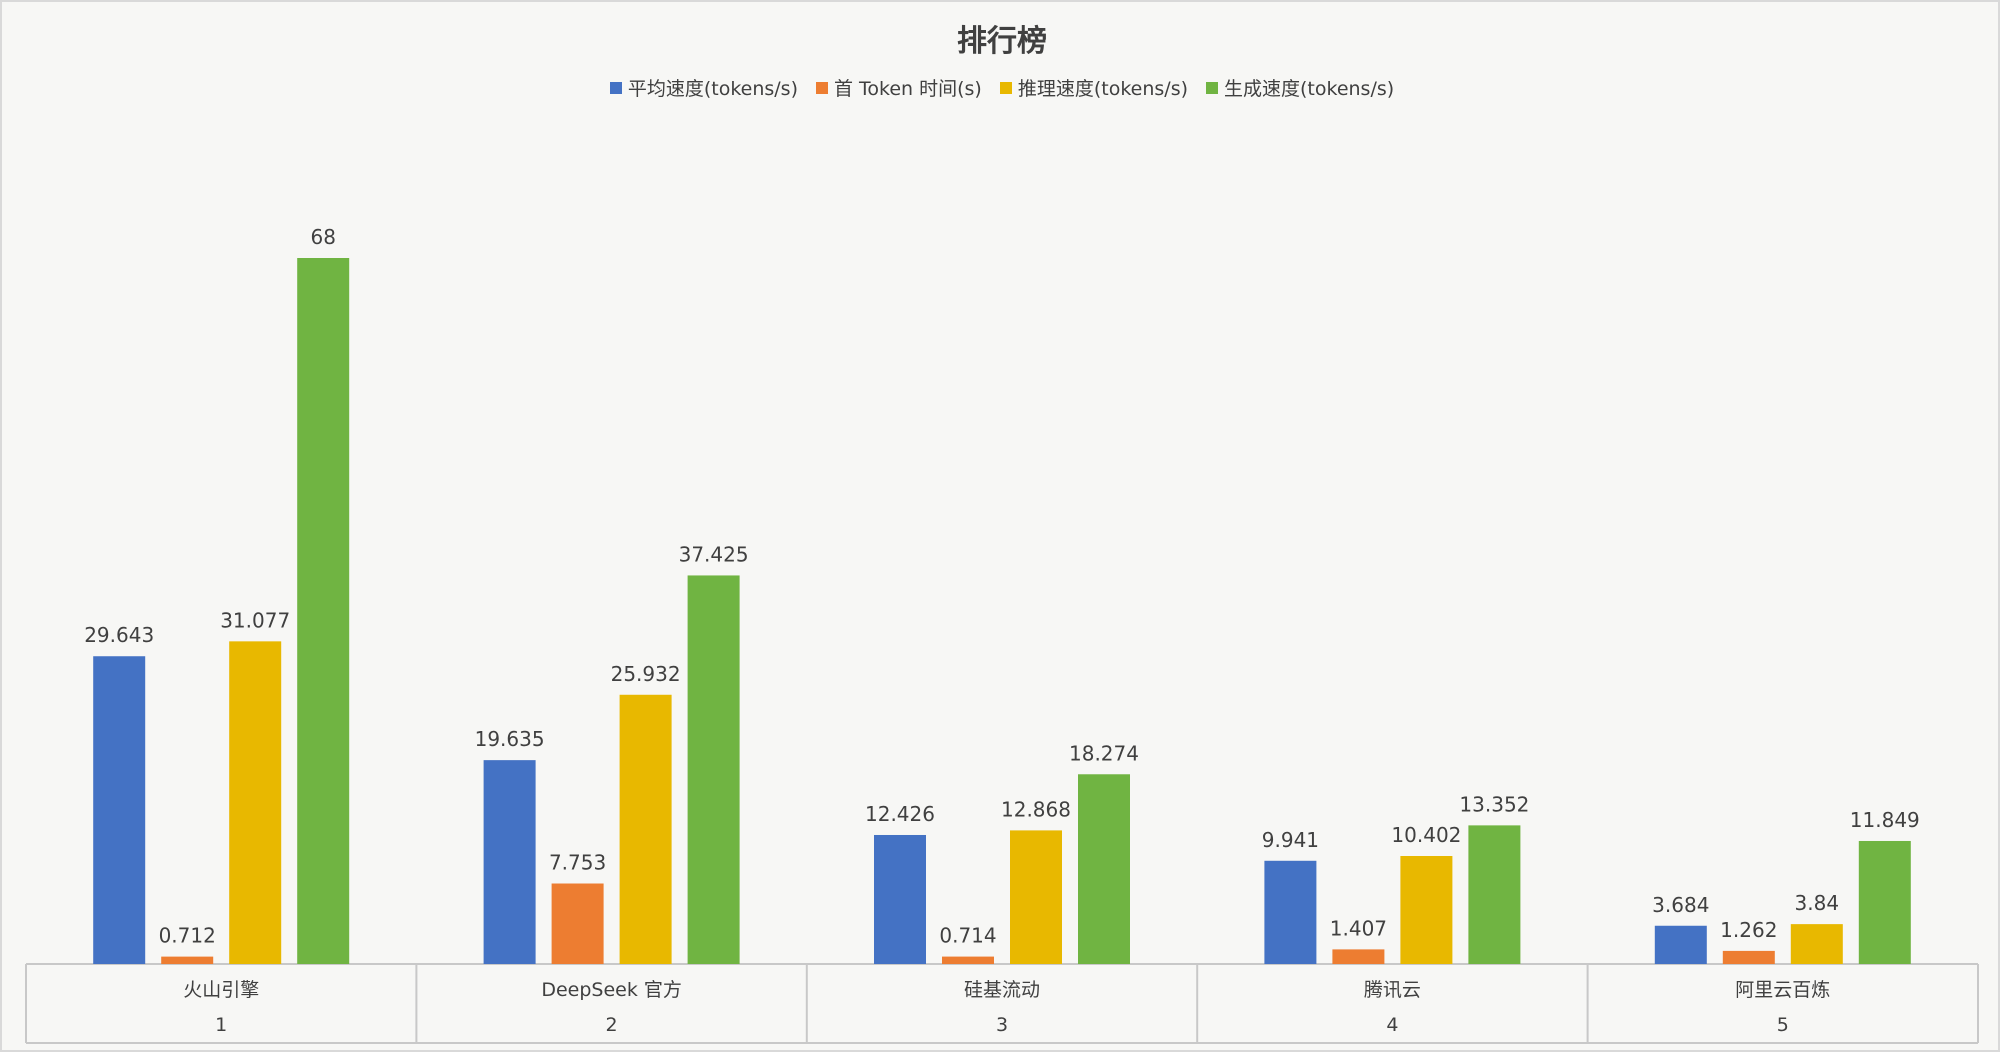  What do you see at coordinates (1680, 905) in the screenshot?
I see `data-label: 3.684` at bounding box center [1680, 905].